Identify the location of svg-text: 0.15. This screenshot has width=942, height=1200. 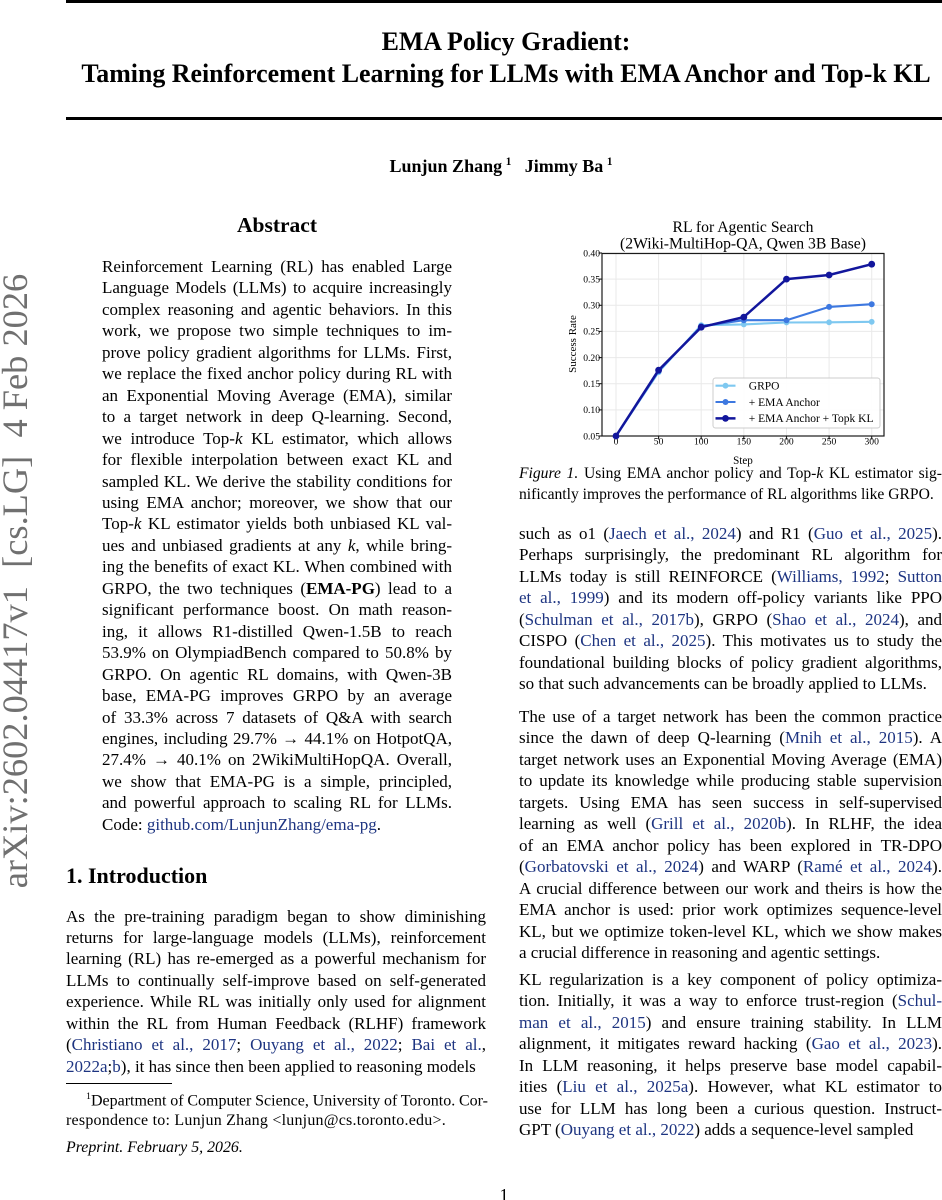
(591, 384).